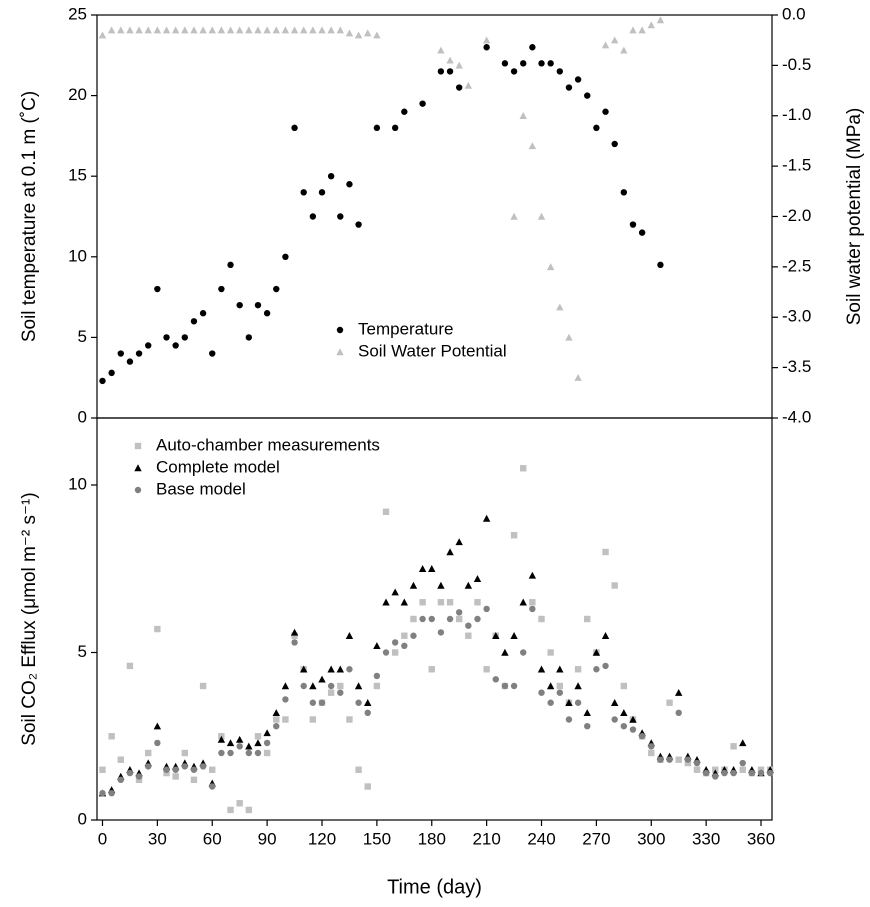 This screenshot has height=907, width=870. I want to click on legend-marker, so click(138, 446).